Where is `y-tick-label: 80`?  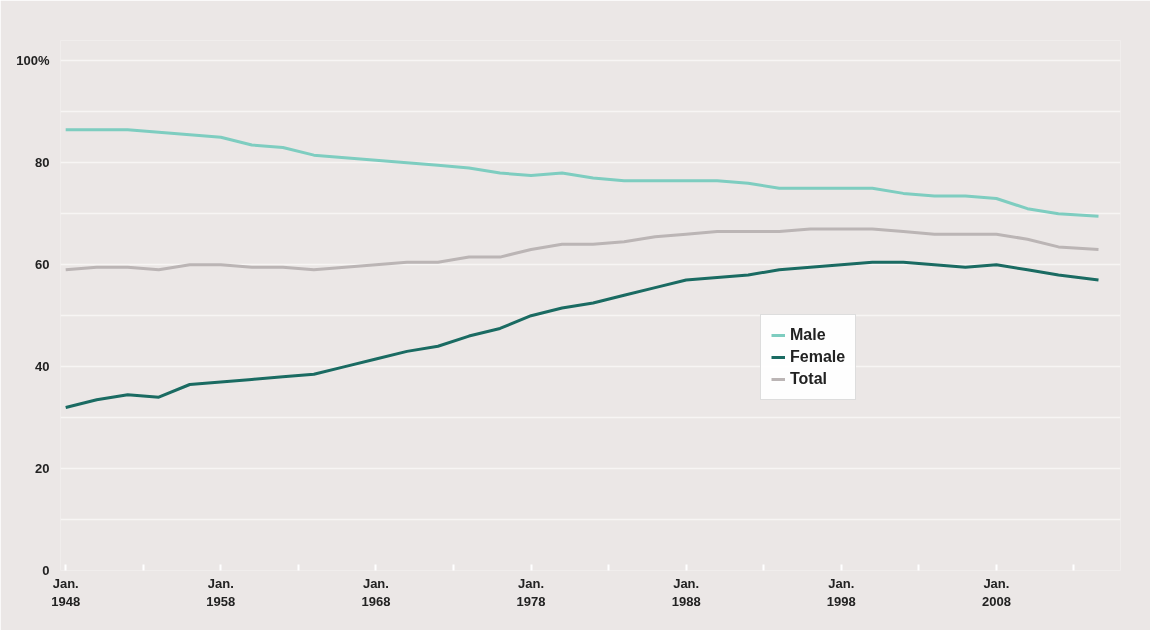 y-tick-label: 80 is located at coordinates (42, 163).